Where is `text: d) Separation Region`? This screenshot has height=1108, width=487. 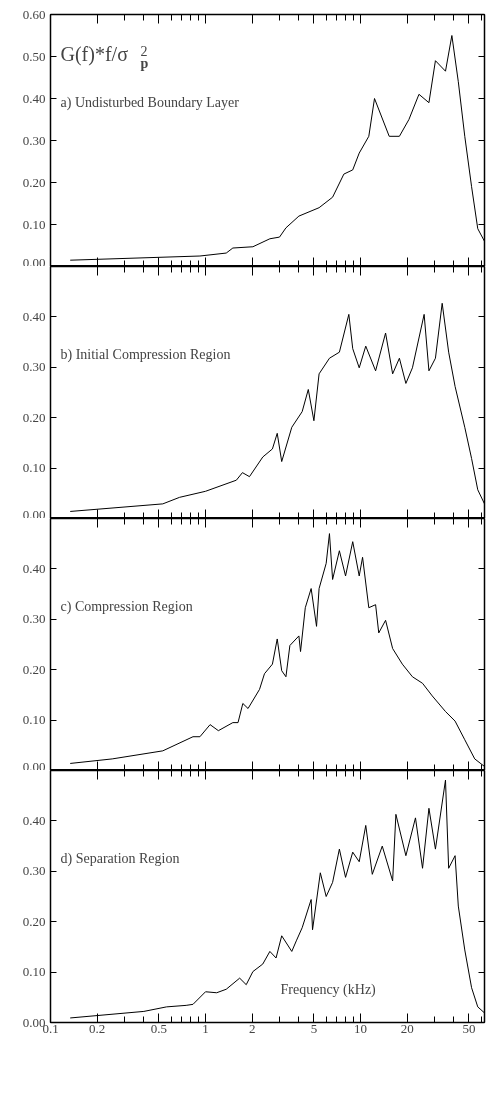
text: d) Separation Region is located at coordinates (120, 859).